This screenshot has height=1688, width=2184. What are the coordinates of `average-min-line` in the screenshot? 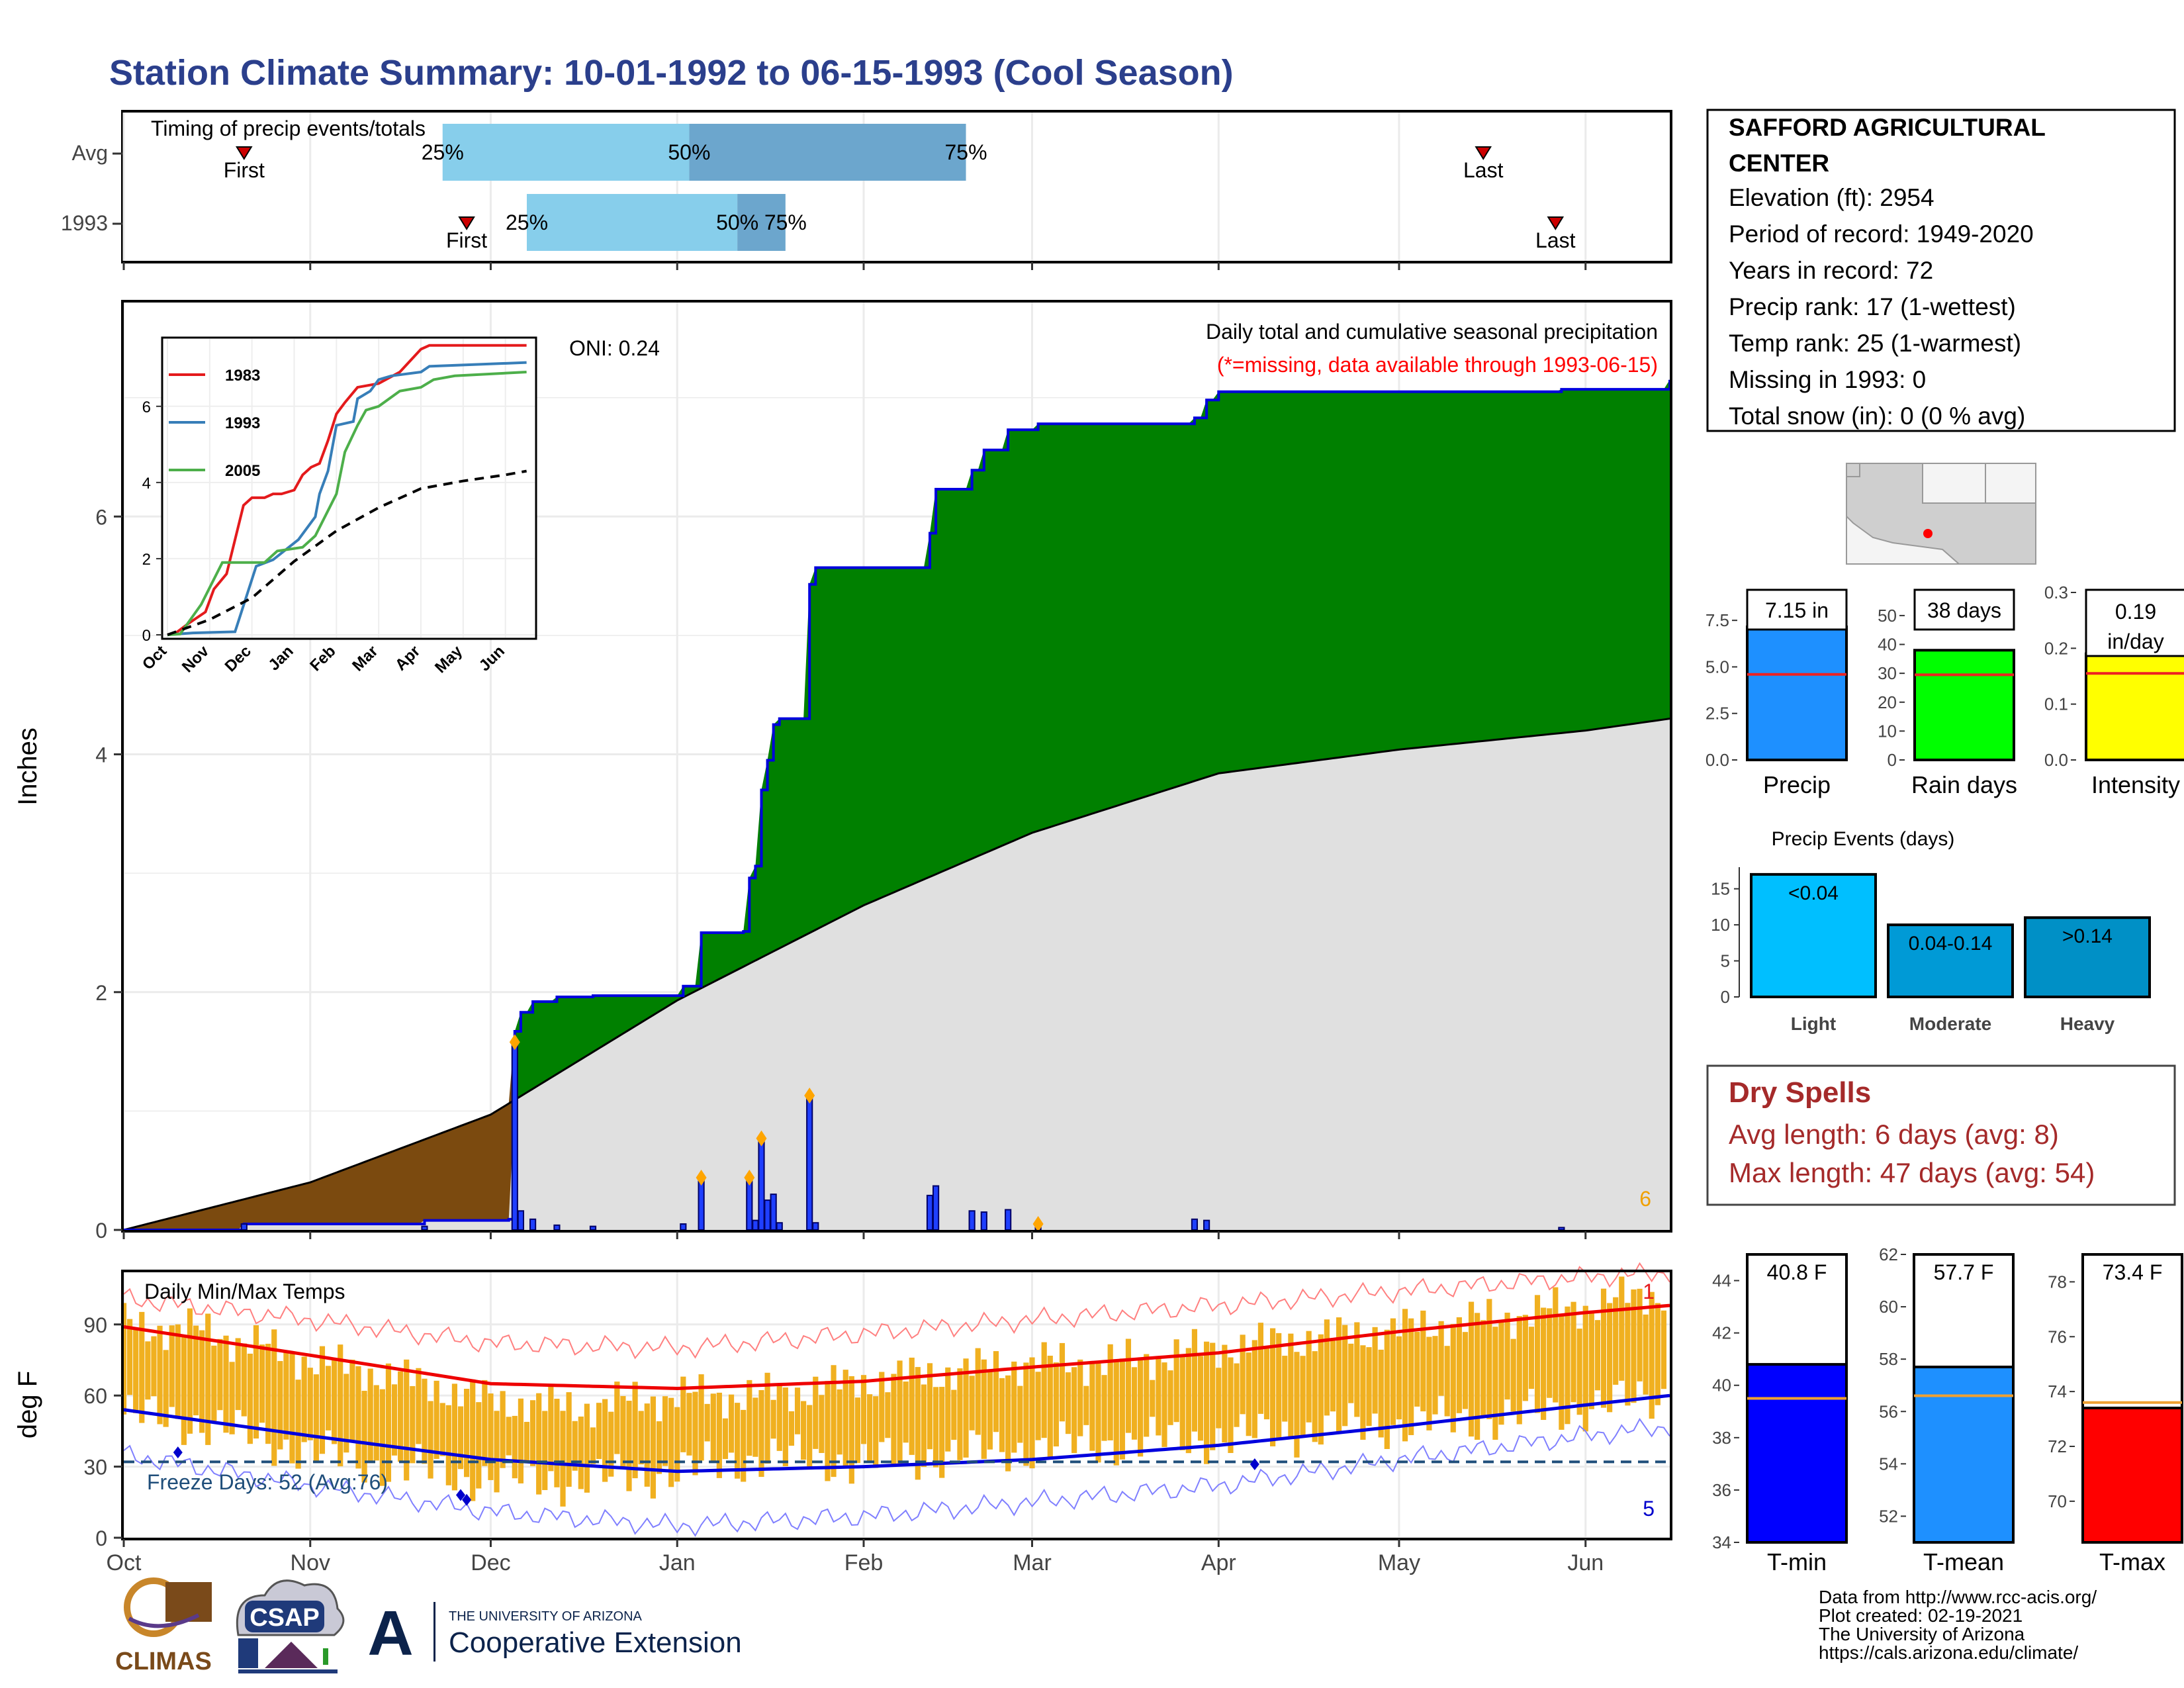 It's located at (896, 1433).